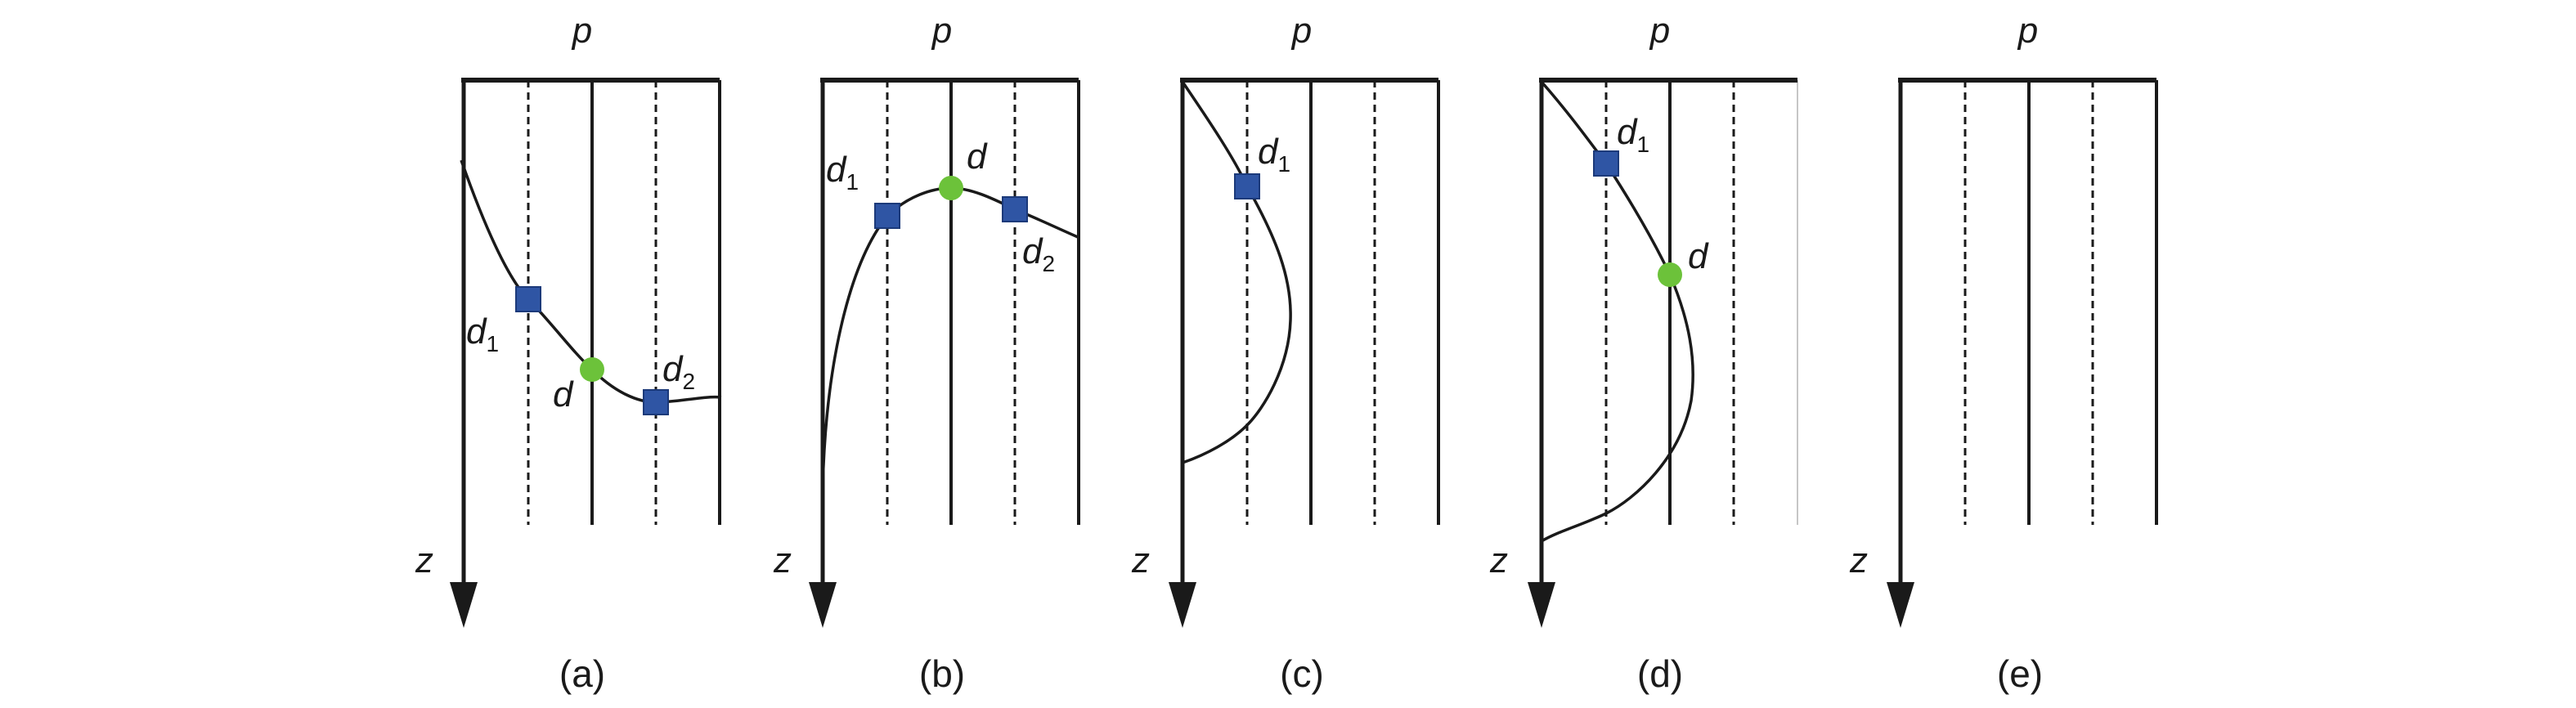  I want to click on panel-a-label-d1: d1, so click(483, 333).